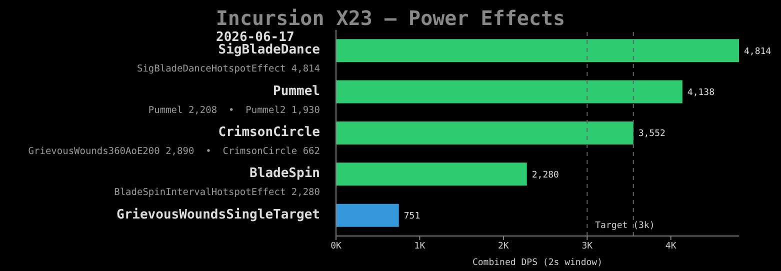 This screenshot has width=781, height=271. What do you see at coordinates (537, 263) in the screenshot?
I see `x-axis-title: Combined DPS (2s window)` at bounding box center [537, 263].